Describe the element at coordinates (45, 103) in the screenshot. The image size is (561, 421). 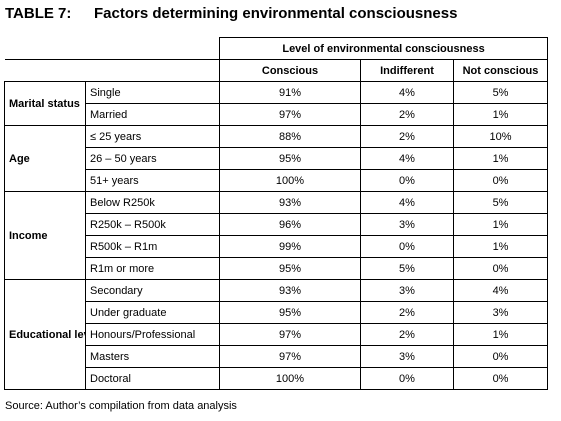
I see `group-label-marital-status: Marital status` at that location.